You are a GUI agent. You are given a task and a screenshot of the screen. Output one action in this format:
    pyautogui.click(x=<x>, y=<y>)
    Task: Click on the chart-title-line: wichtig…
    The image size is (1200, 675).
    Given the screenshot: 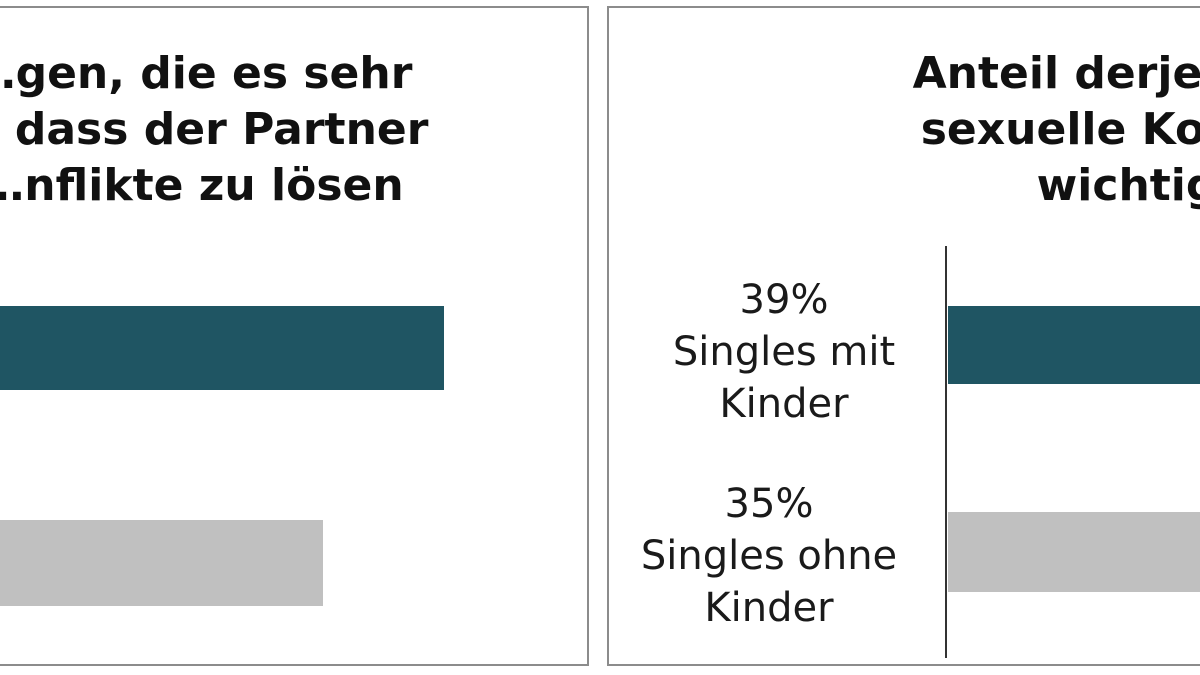 What is the action you would take?
    pyautogui.click(x=1118, y=185)
    